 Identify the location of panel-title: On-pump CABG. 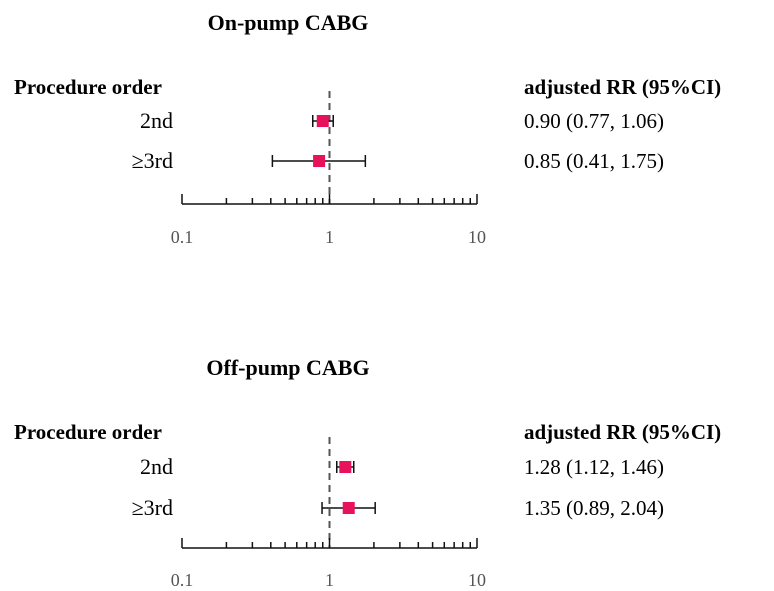
(288, 22).